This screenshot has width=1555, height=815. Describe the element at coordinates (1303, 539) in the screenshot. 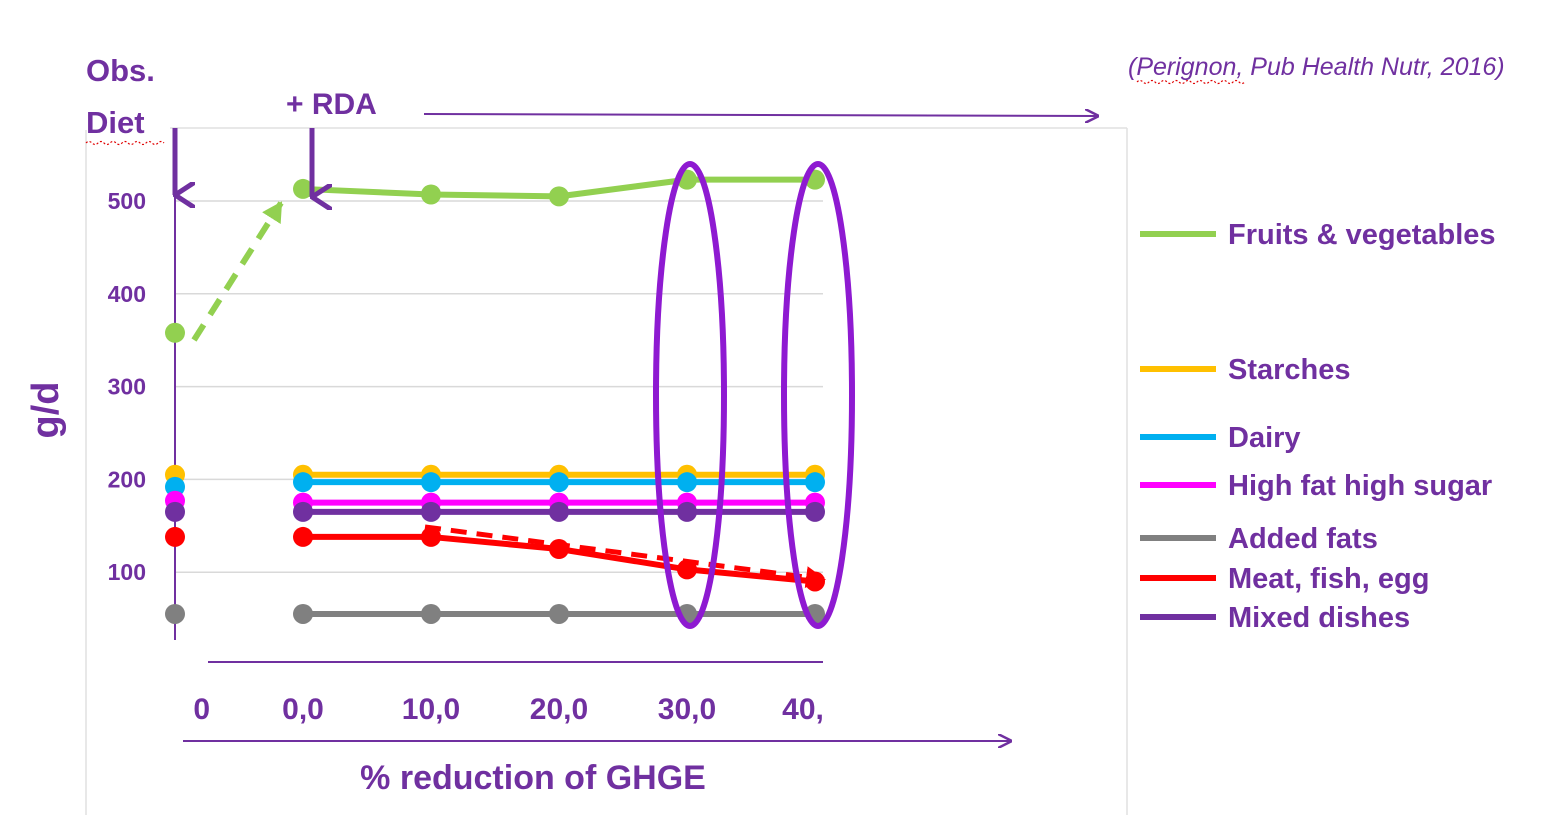

I see `legend-label: Added fats` at that location.